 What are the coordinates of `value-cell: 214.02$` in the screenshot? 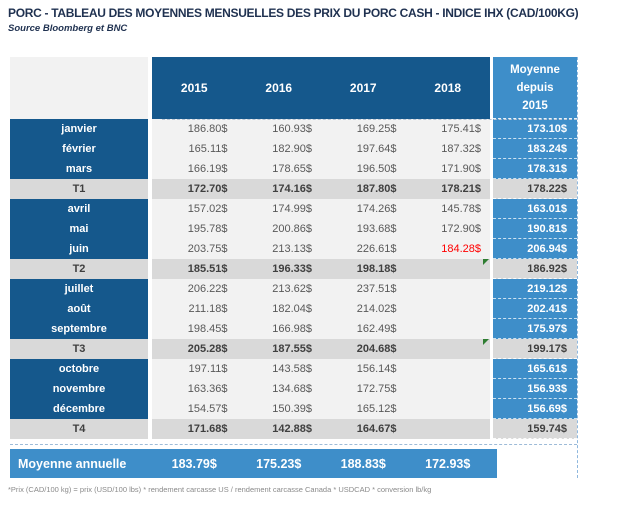 It's located at (363, 309).